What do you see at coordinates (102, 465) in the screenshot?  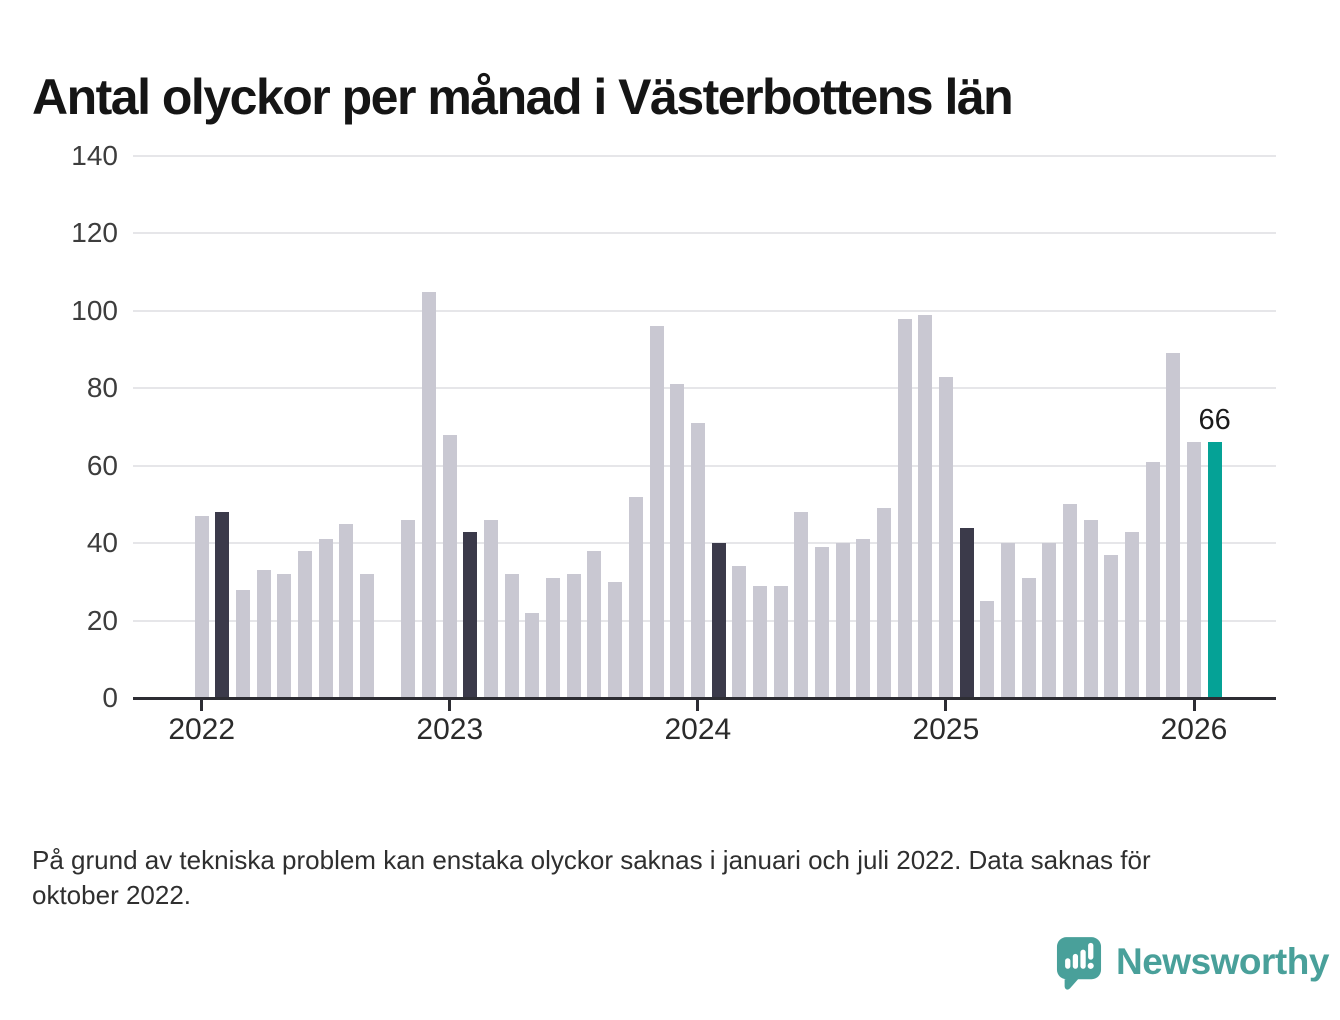 I see `y-axis-label-60: 60` at bounding box center [102, 465].